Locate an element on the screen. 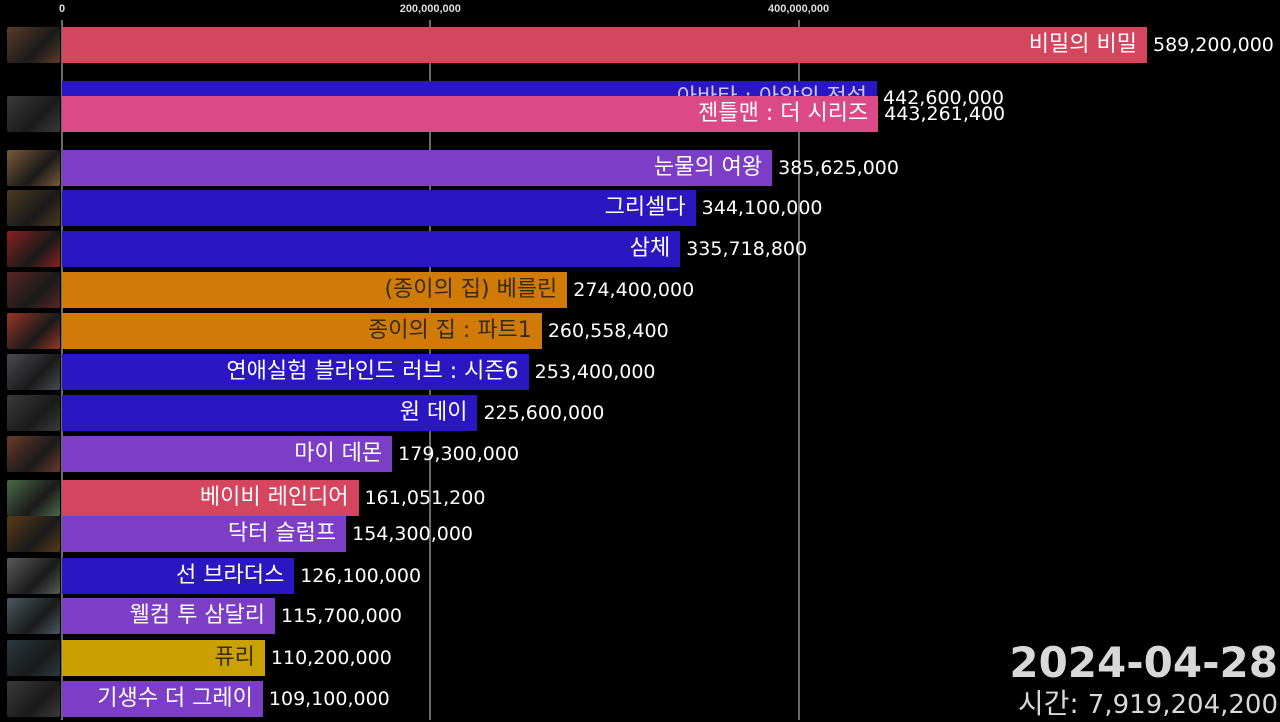  bar-value: 161,051,200 is located at coordinates (425, 497).